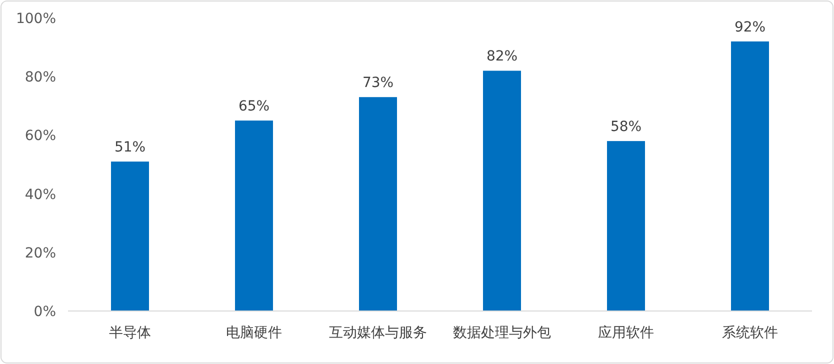  Describe the element at coordinates (254, 106) in the screenshot. I see `data-label: 65%` at that location.